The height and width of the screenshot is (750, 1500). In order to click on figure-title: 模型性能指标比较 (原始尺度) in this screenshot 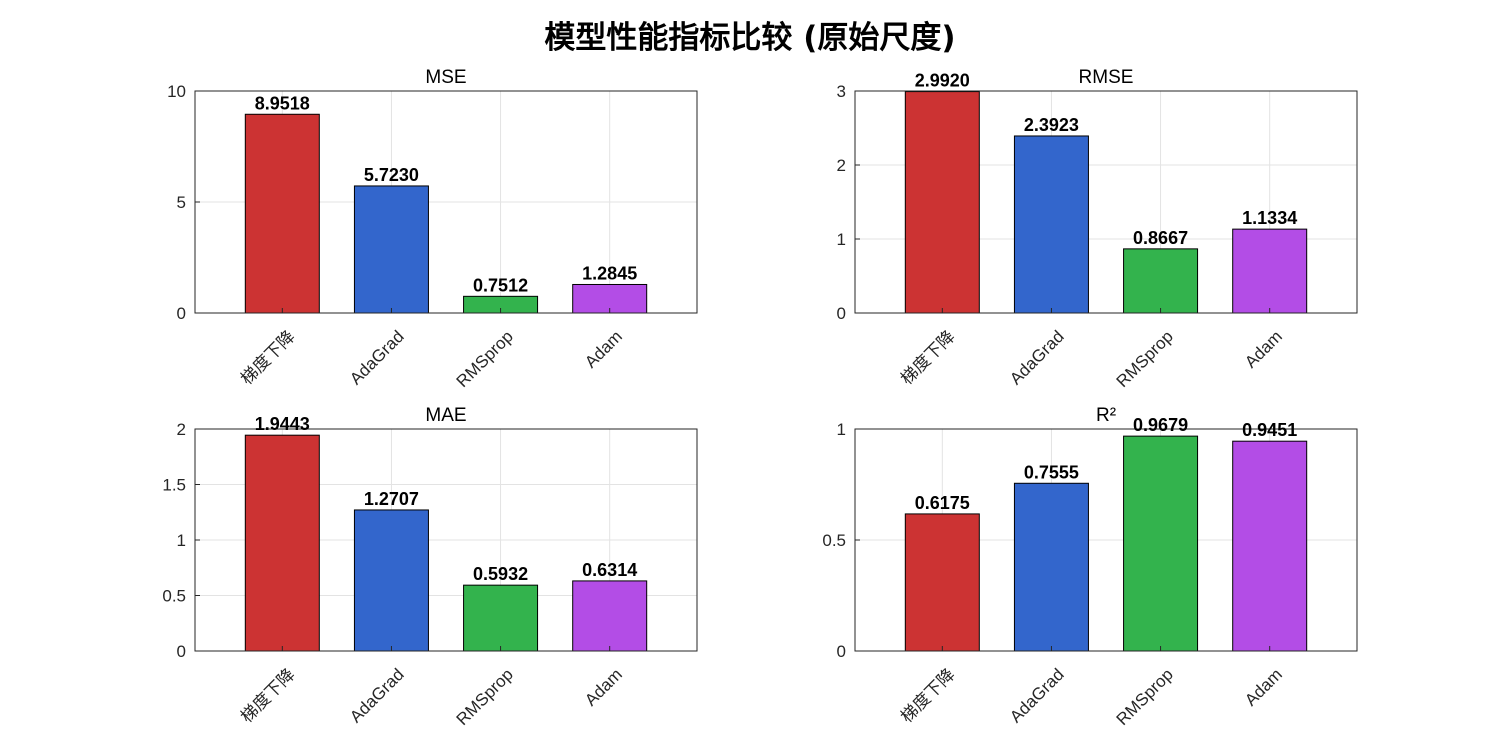, I will do `click(750, 38)`.